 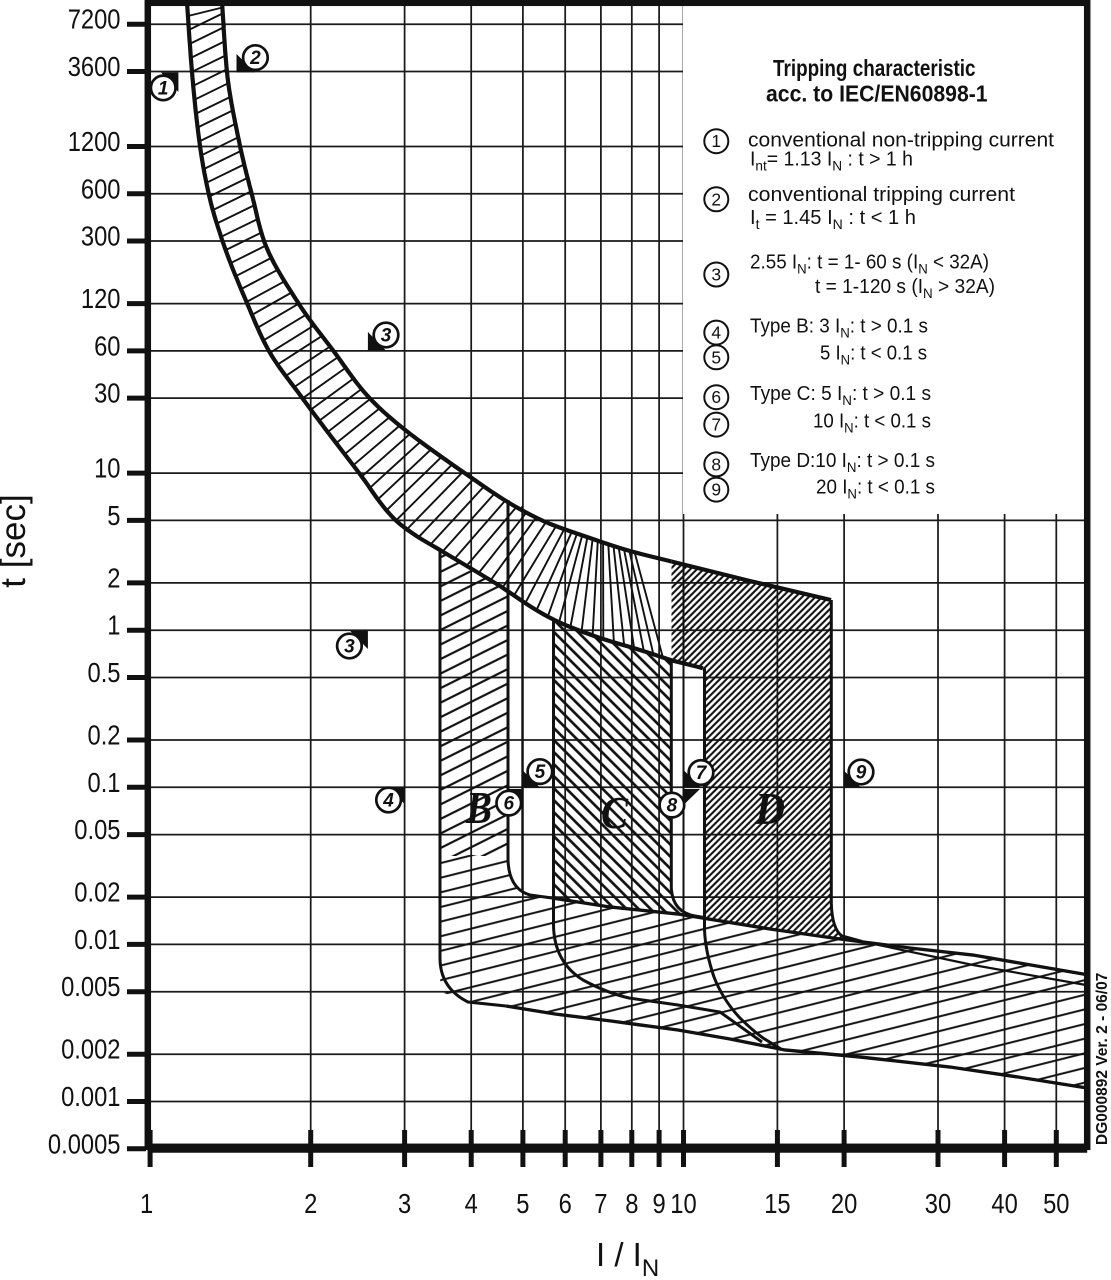 I want to click on svg-text: t [sec], so click(x=16, y=540).